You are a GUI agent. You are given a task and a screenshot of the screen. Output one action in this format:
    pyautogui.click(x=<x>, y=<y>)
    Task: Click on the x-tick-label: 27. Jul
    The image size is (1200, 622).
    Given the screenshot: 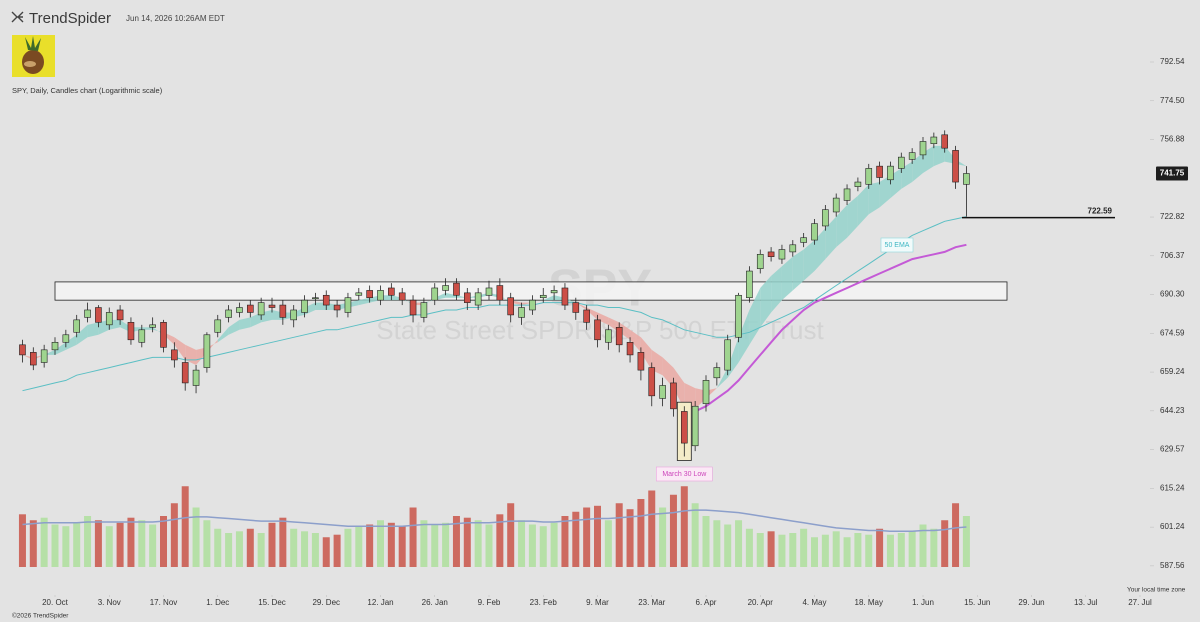 What is the action you would take?
    pyautogui.click(x=1140, y=602)
    